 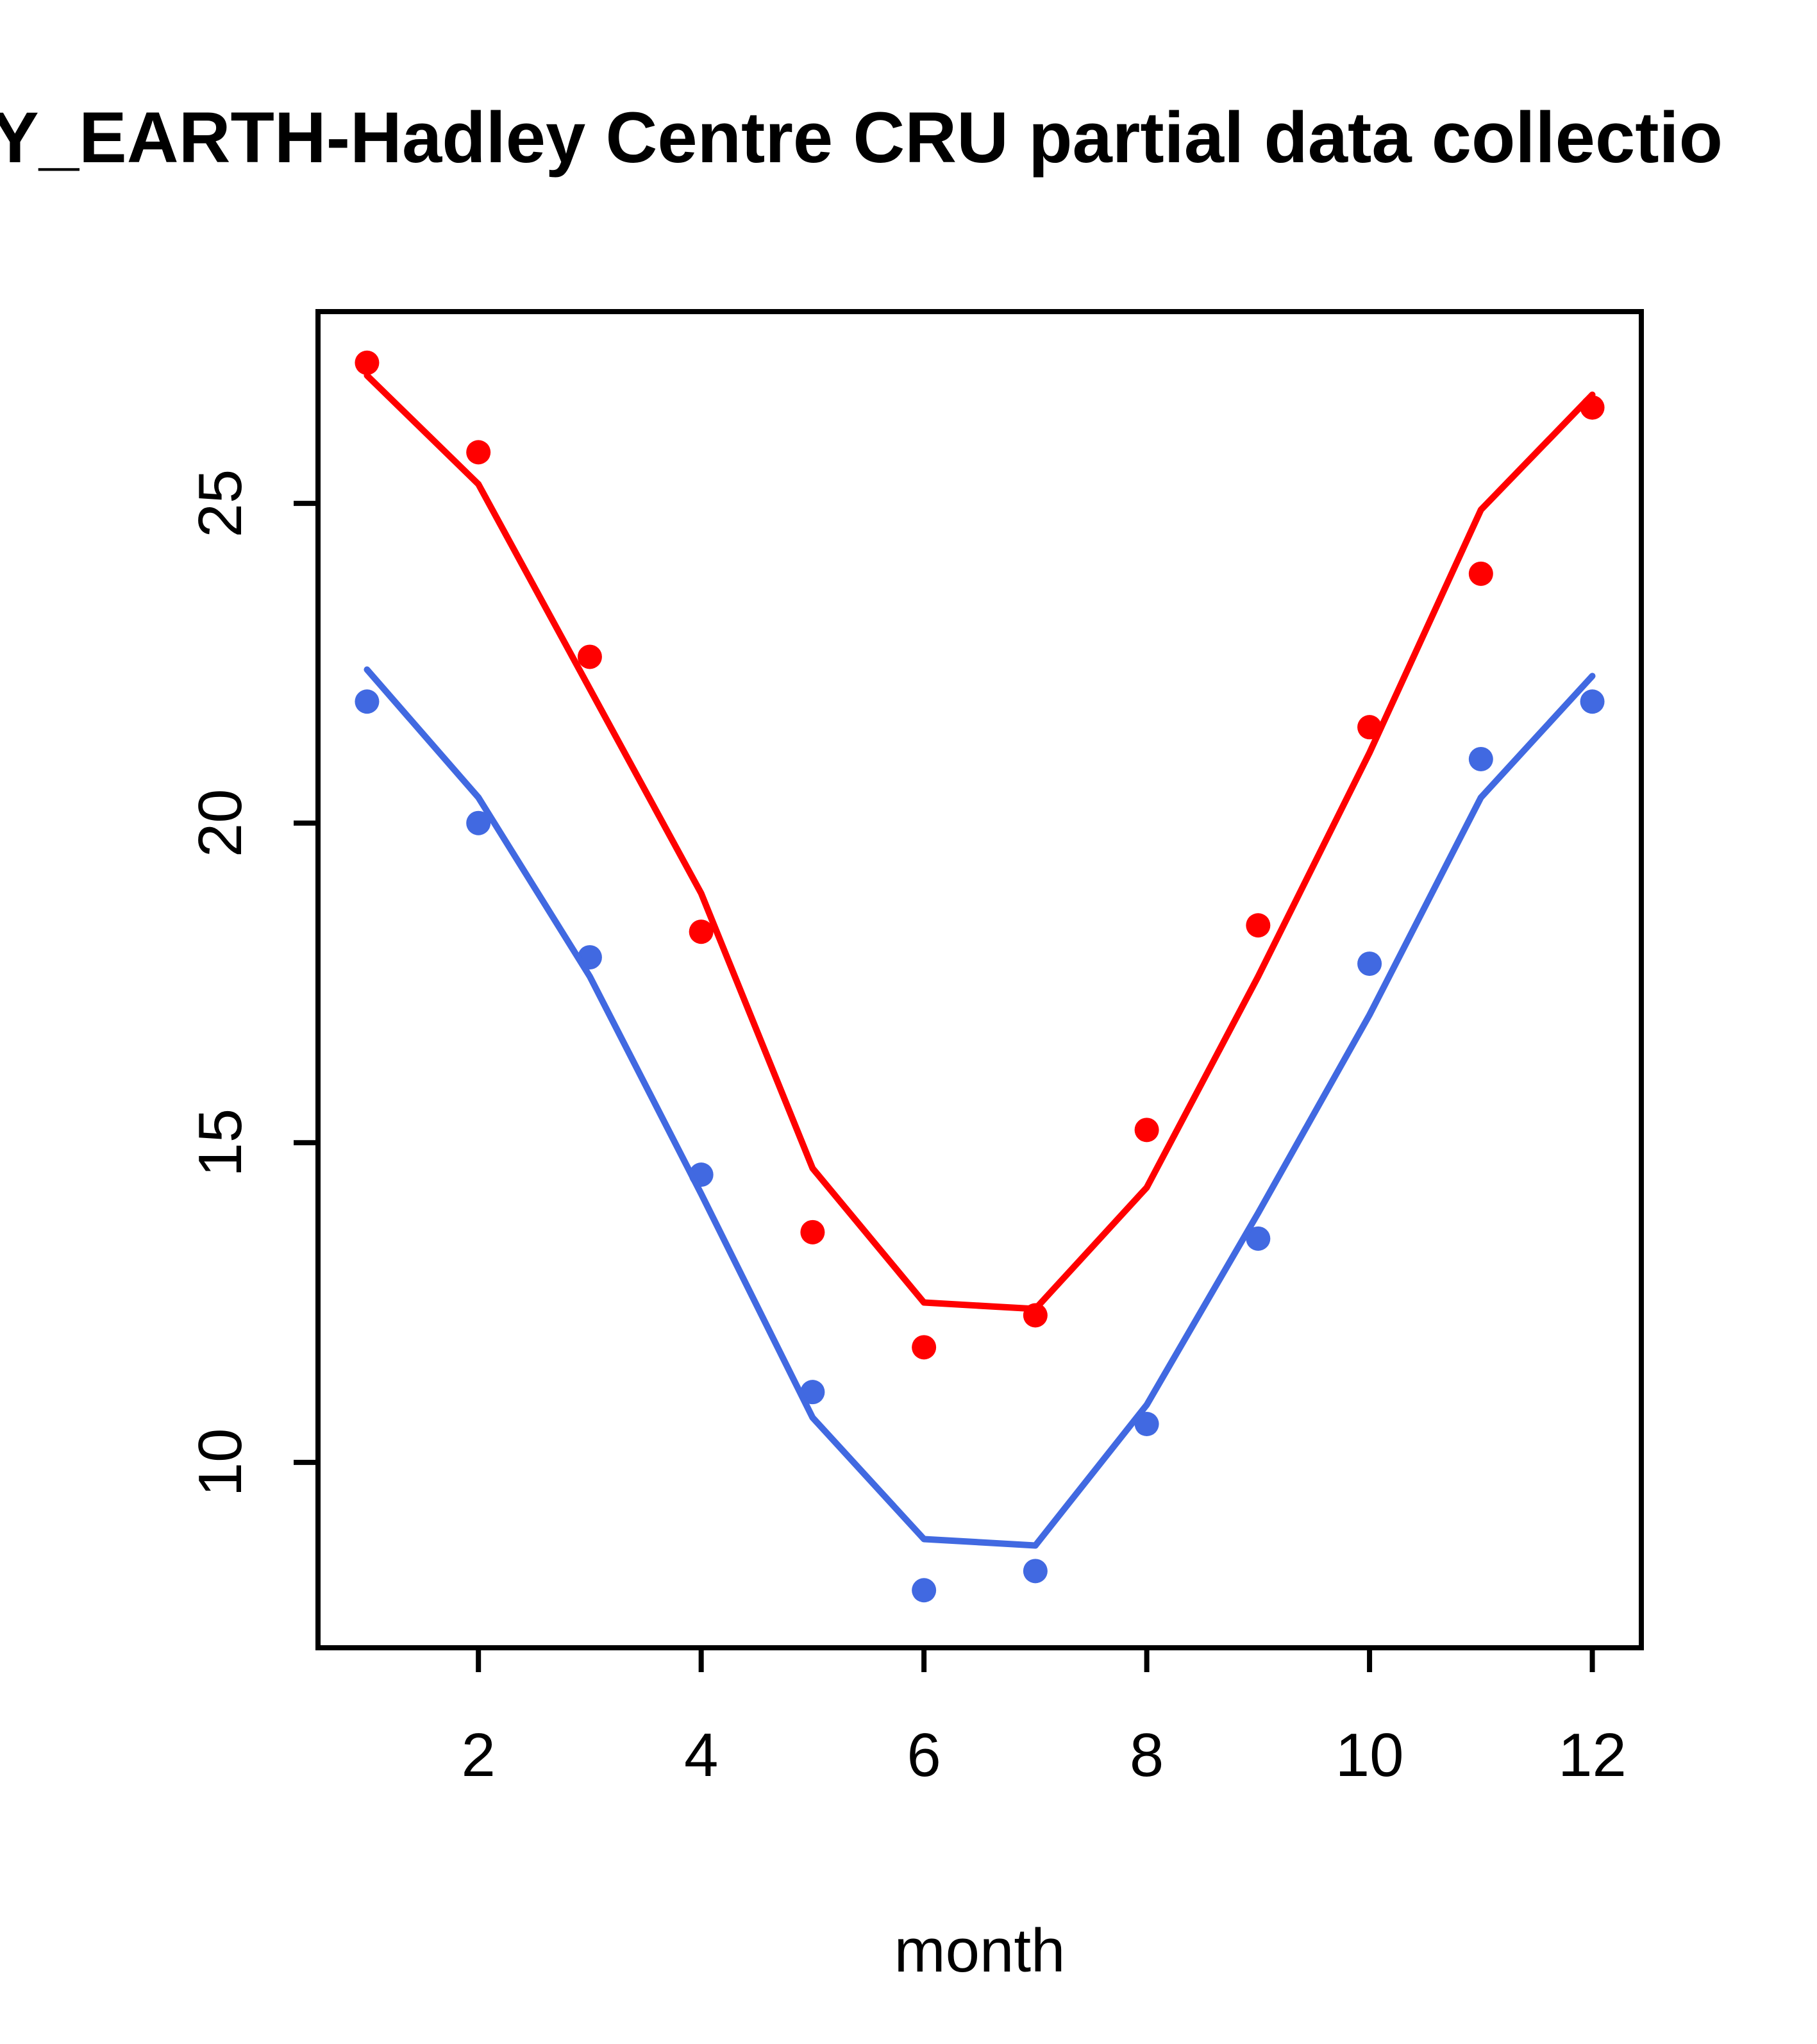 I want to click on y-tick-label: 15, so click(x=220, y=1143).